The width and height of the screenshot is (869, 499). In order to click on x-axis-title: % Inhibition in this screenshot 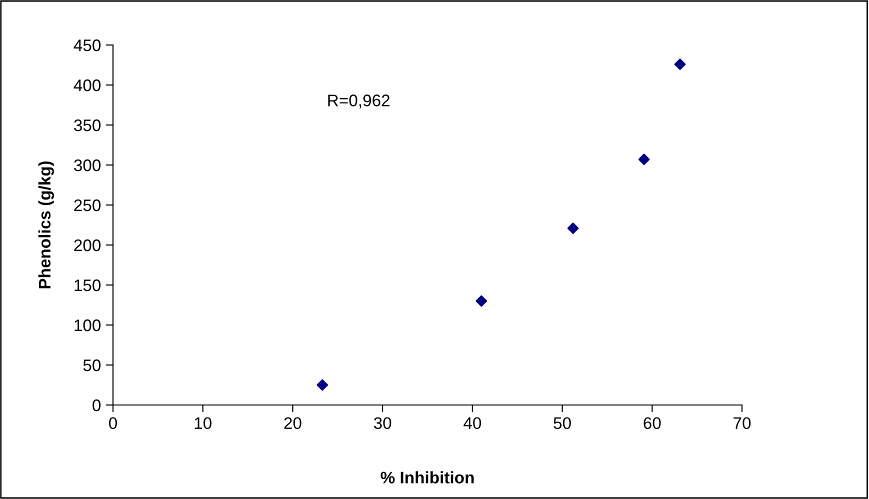, I will do `click(427, 477)`.